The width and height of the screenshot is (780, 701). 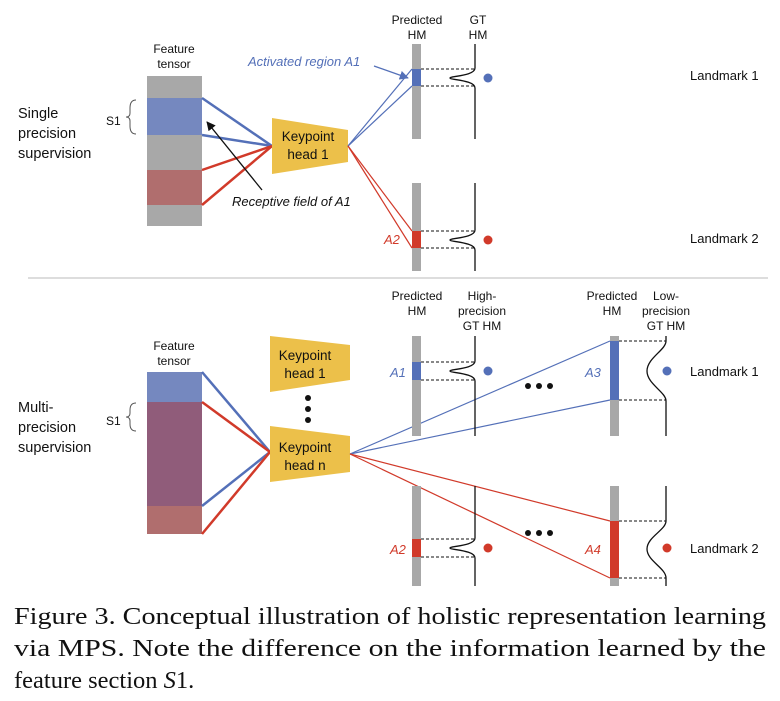 What do you see at coordinates (666, 326) in the screenshot?
I see `bottom-low-gt-3: GT HM` at bounding box center [666, 326].